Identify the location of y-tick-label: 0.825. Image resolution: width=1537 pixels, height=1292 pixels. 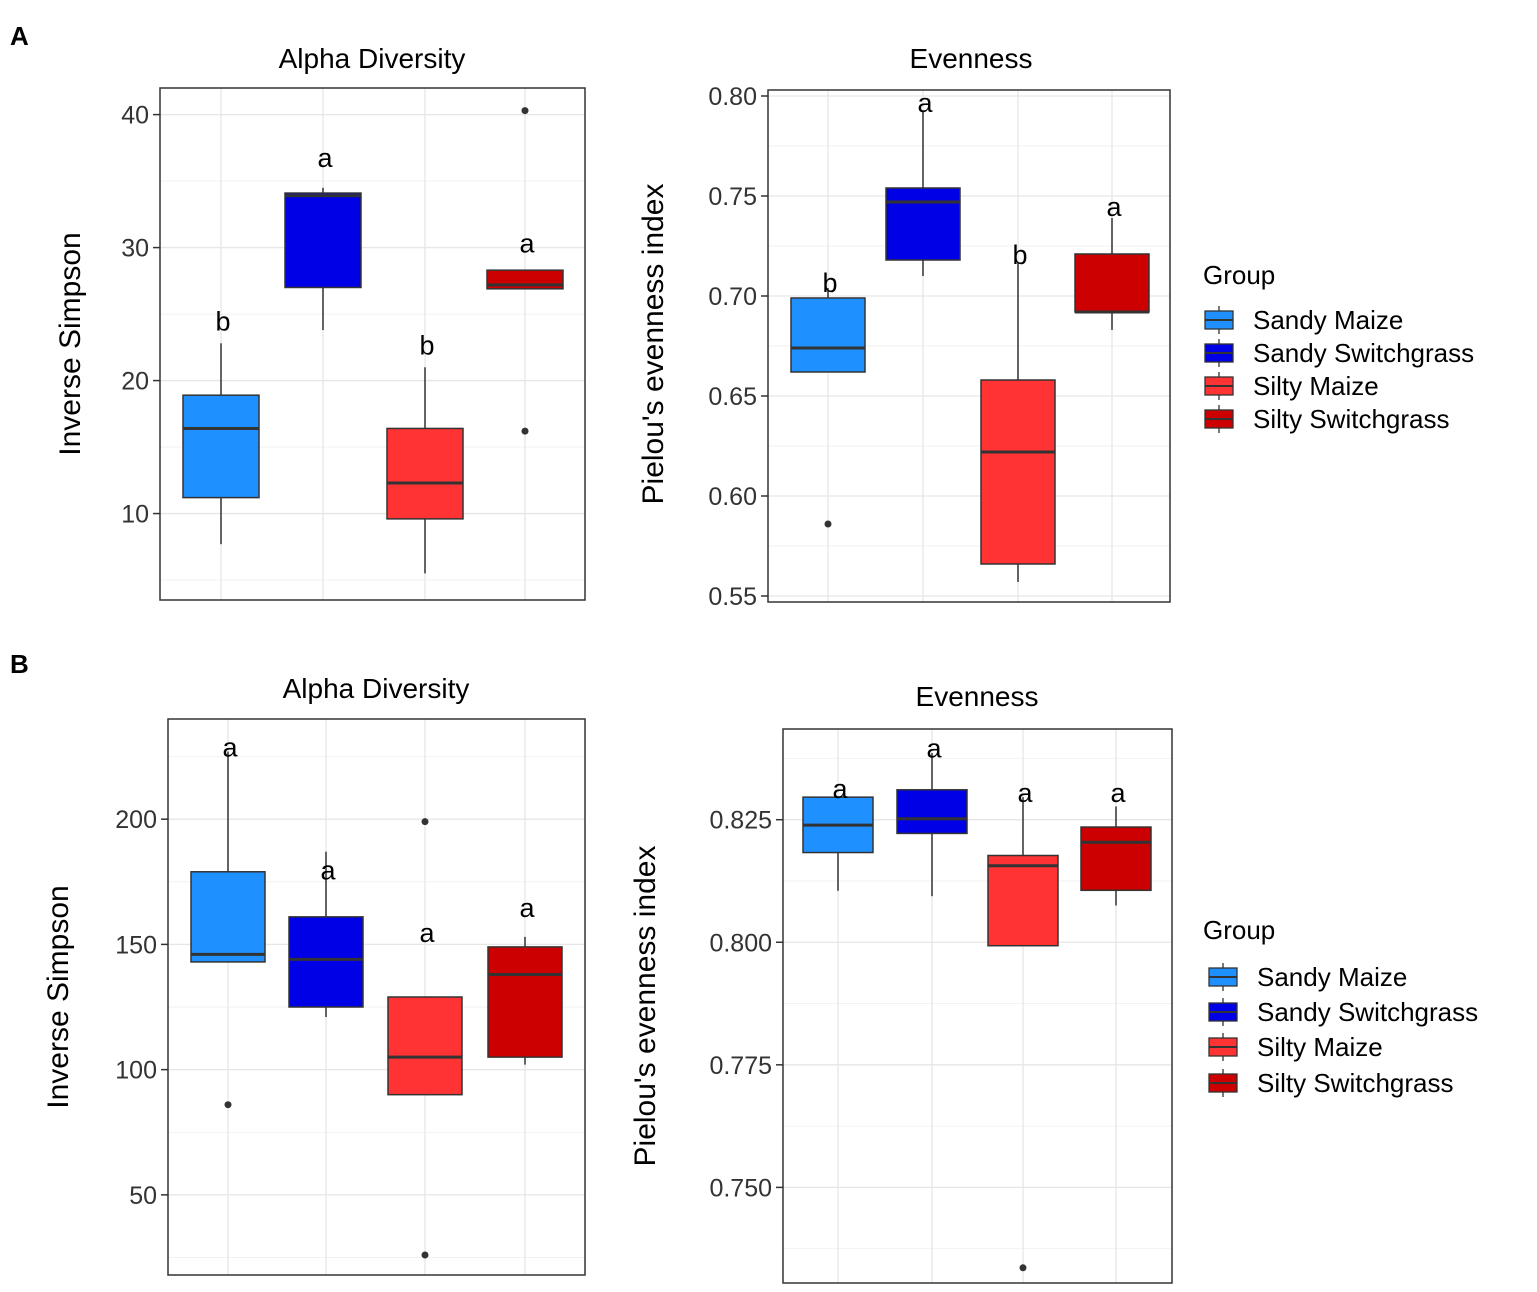
(740, 821).